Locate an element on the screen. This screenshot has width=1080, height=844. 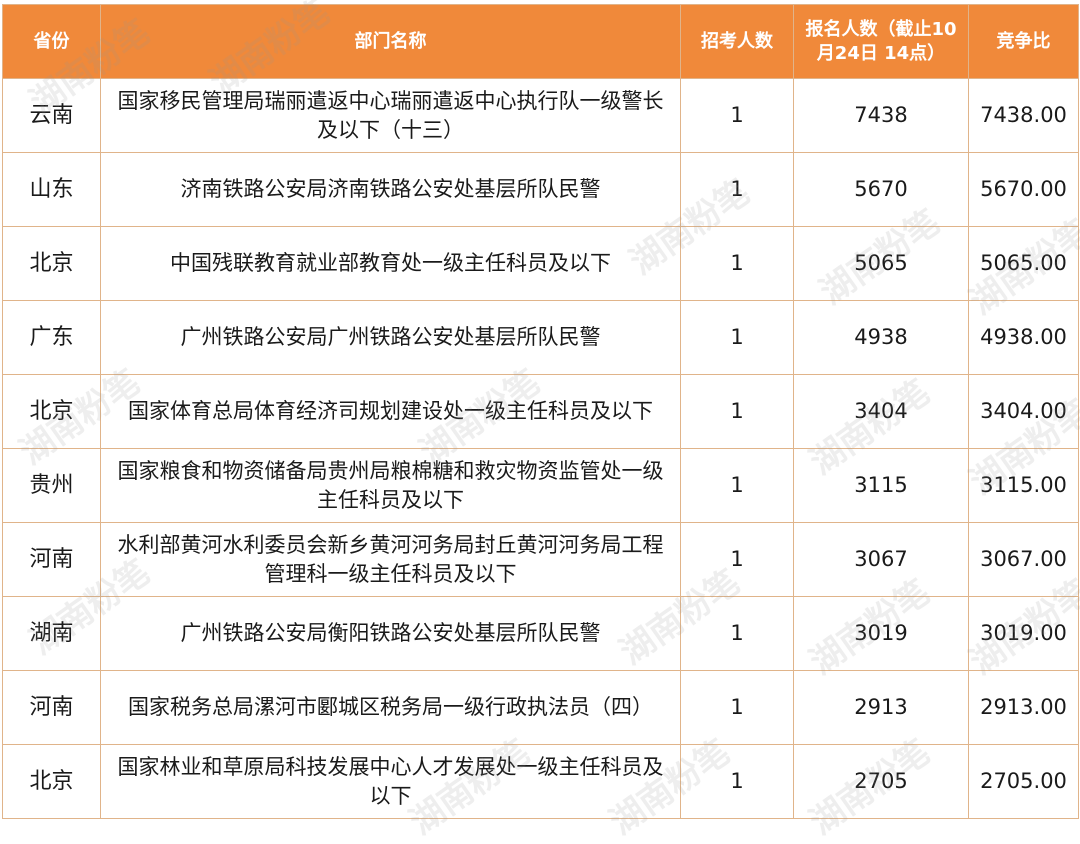
cell-province: 广东 is located at coordinates (51, 337).